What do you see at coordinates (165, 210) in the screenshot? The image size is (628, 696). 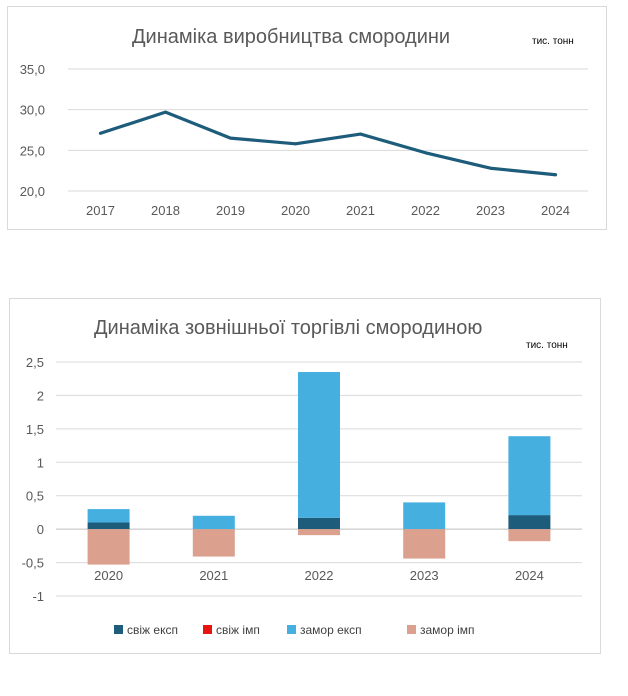 I see `production-x-tick: 2018` at bounding box center [165, 210].